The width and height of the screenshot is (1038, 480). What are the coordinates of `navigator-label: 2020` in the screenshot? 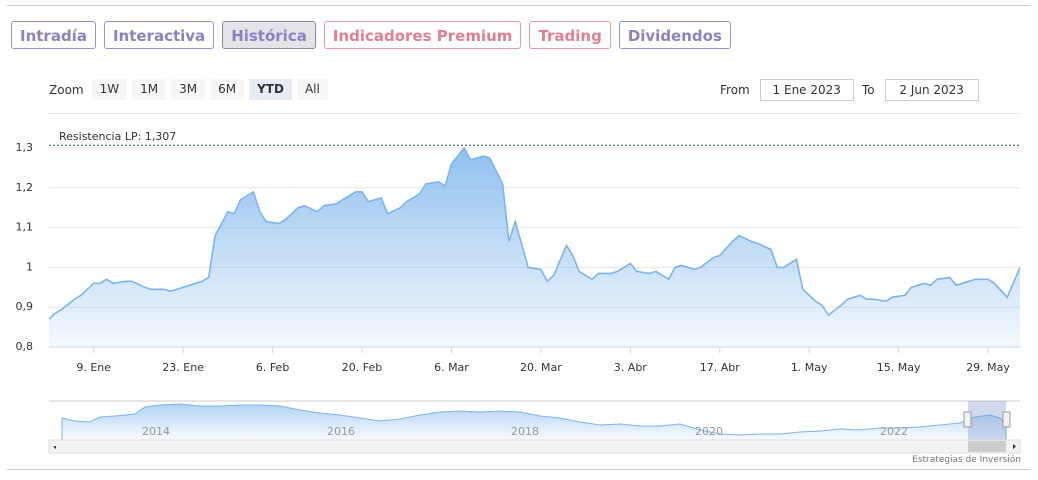 It's located at (709, 431).